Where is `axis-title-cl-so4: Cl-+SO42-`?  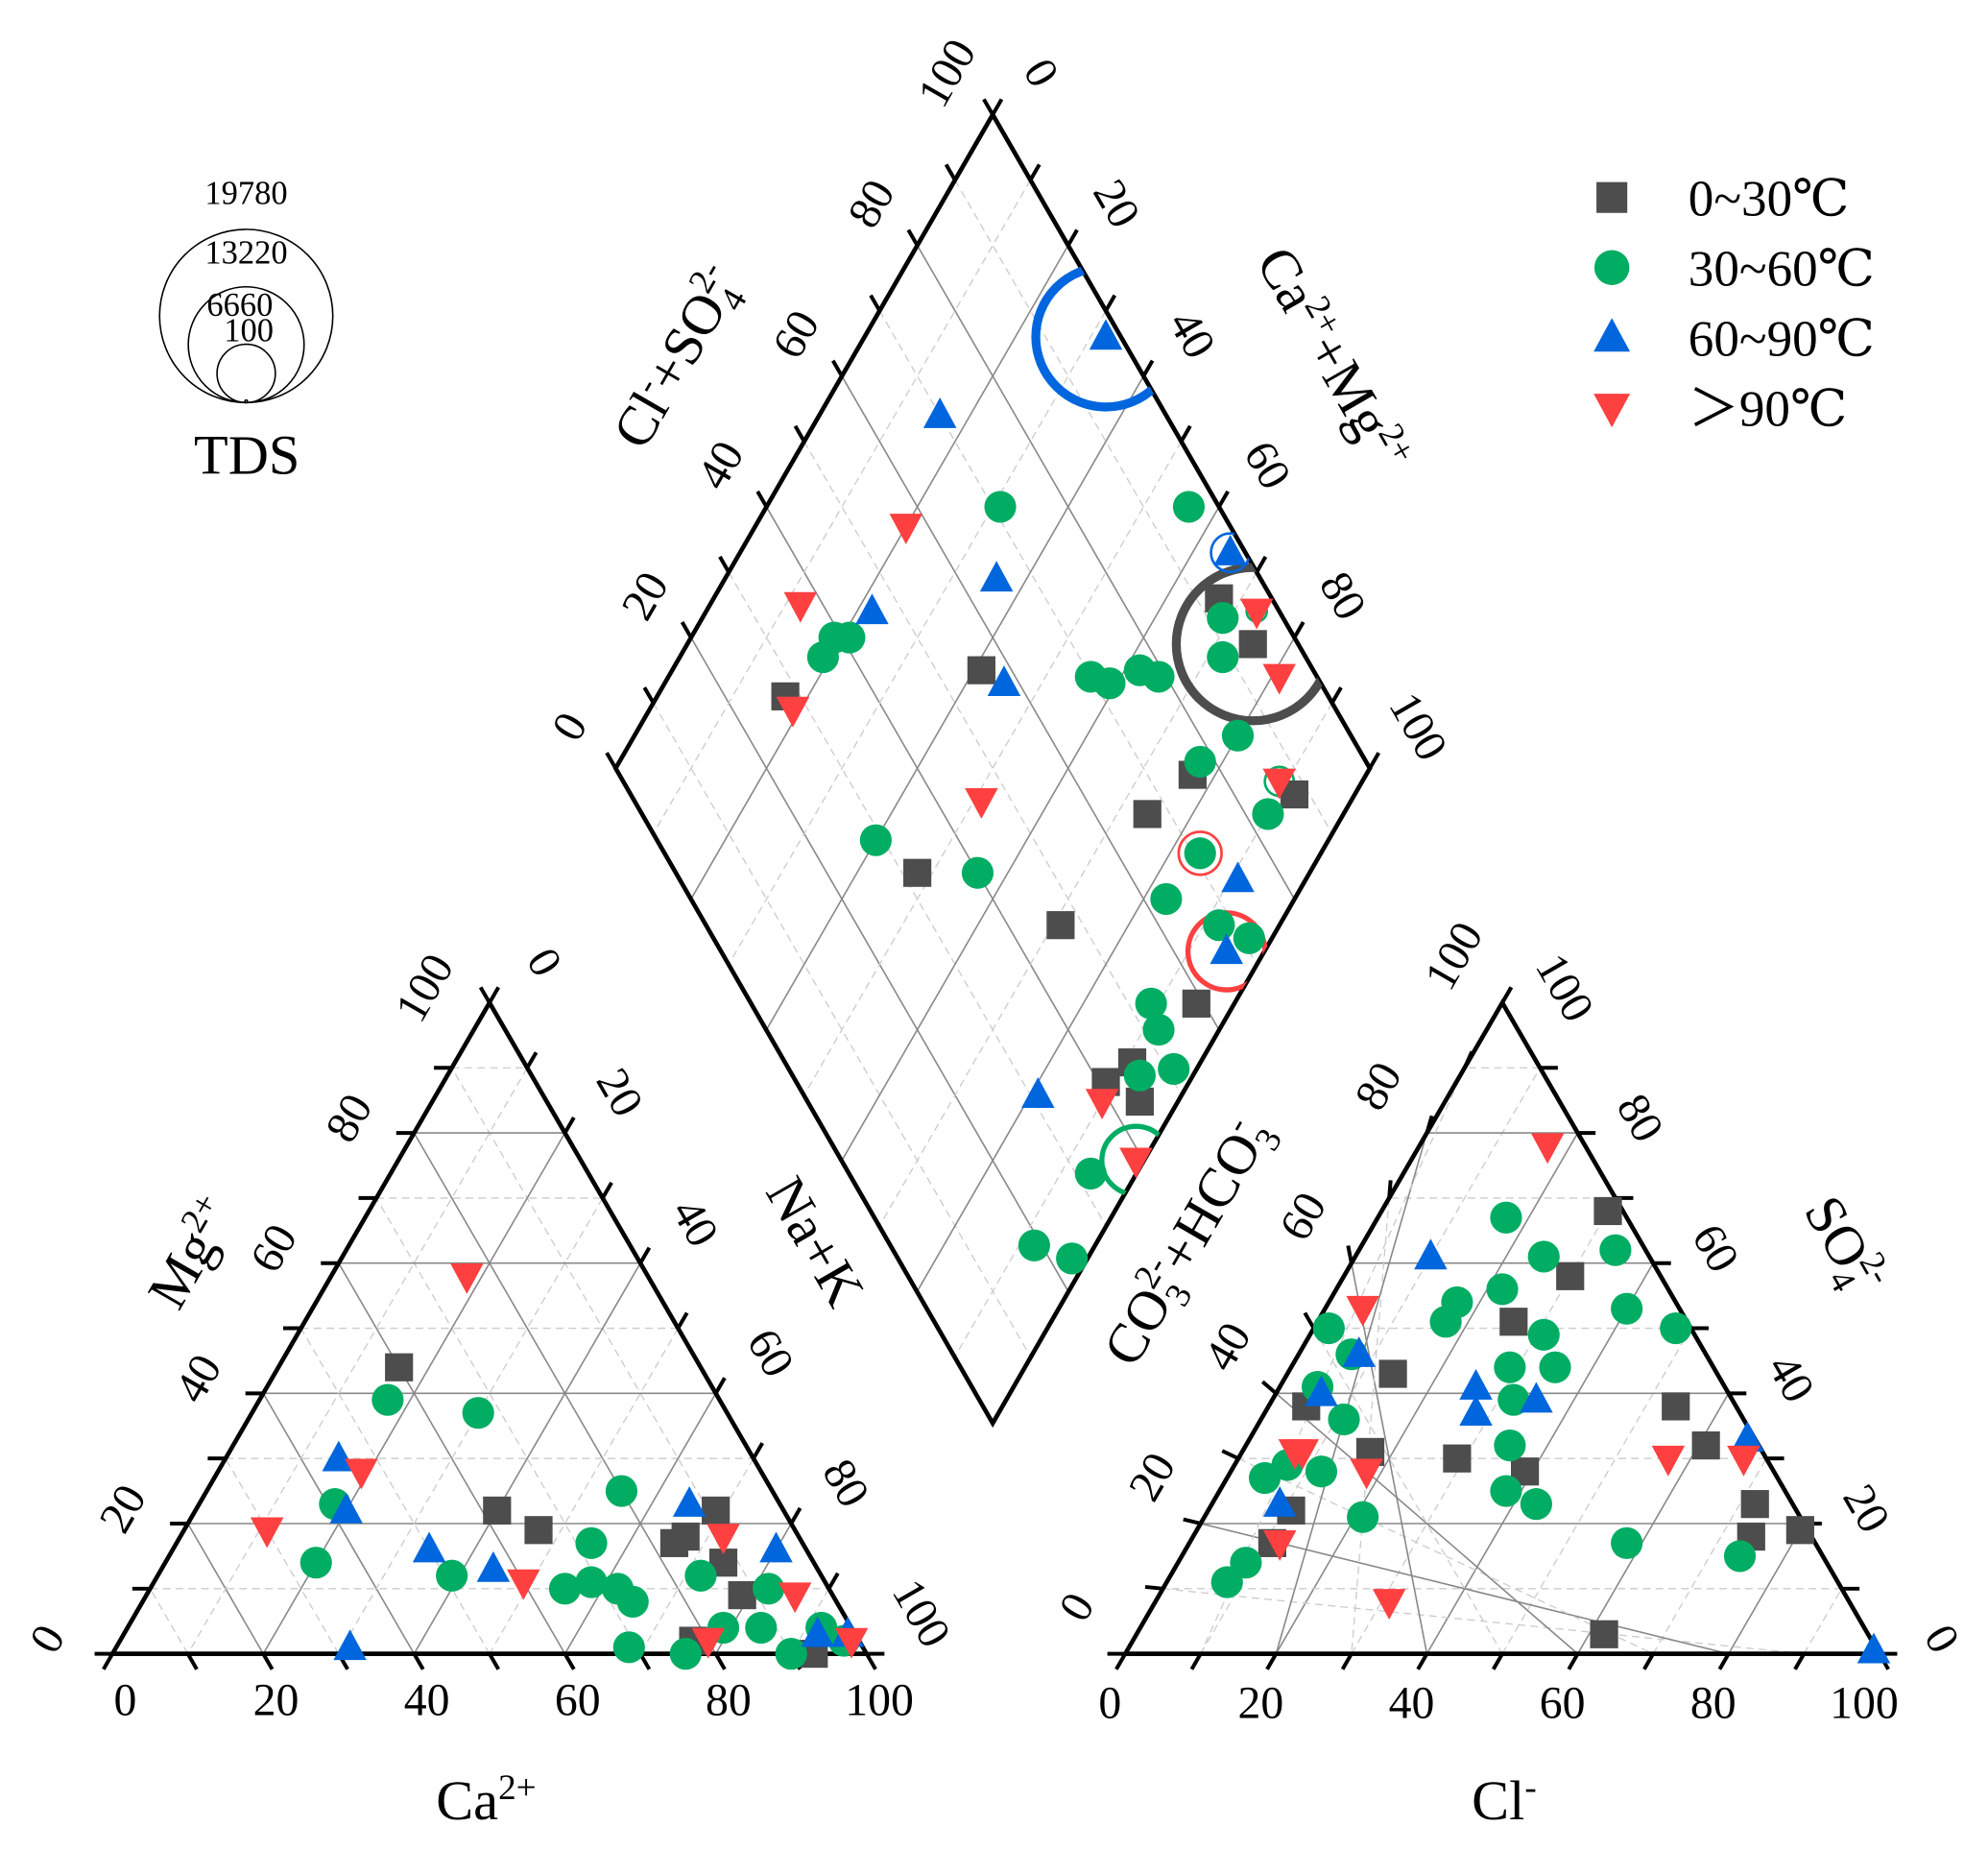 axis-title-cl-so4: Cl-+SO42- is located at coordinates (679, 359).